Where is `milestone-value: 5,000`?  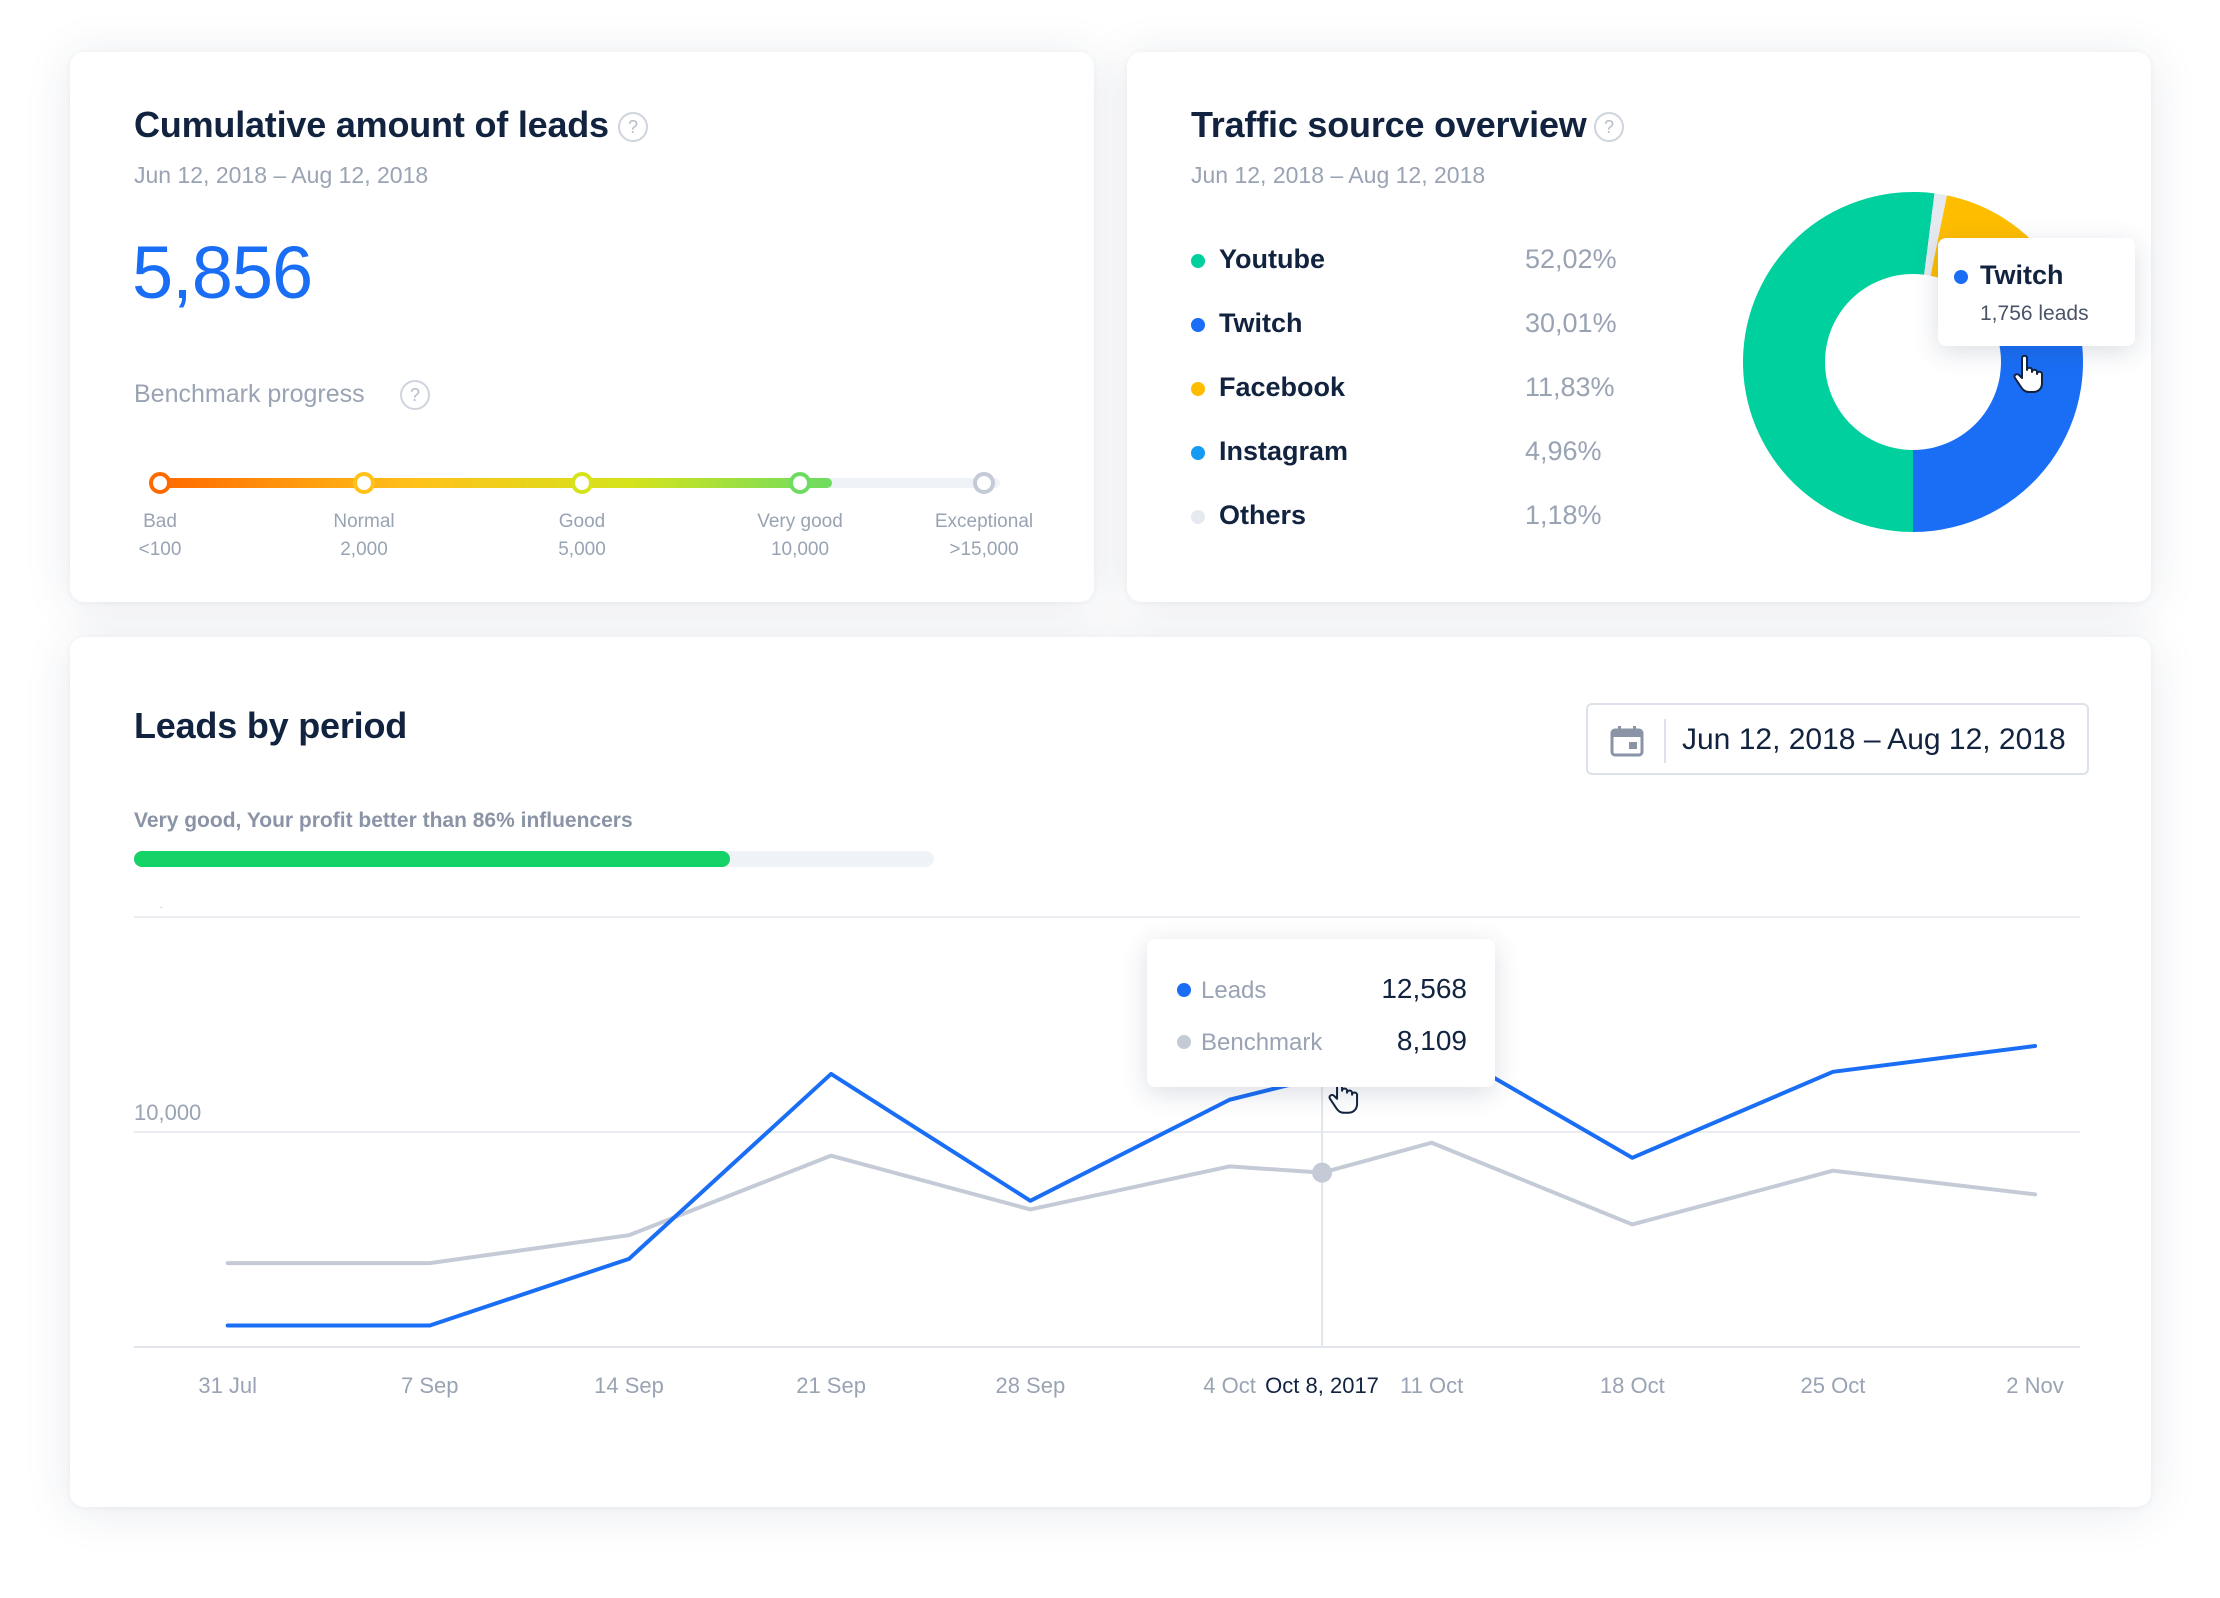
milestone-value: 5,000 is located at coordinates (582, 549).